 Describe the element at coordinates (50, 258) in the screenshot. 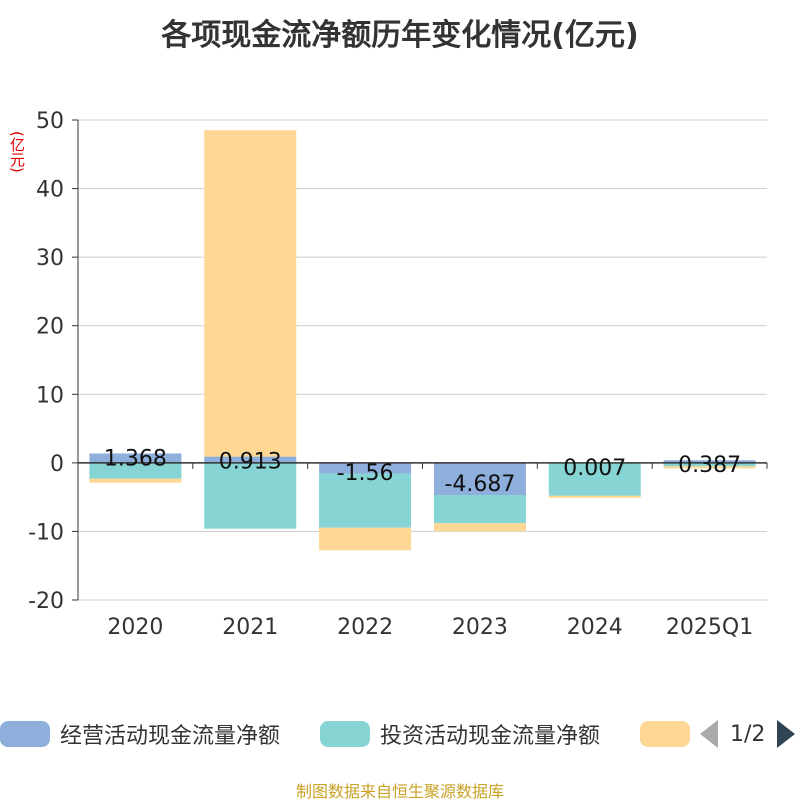

I see `y-tick-label: 30` at that location.